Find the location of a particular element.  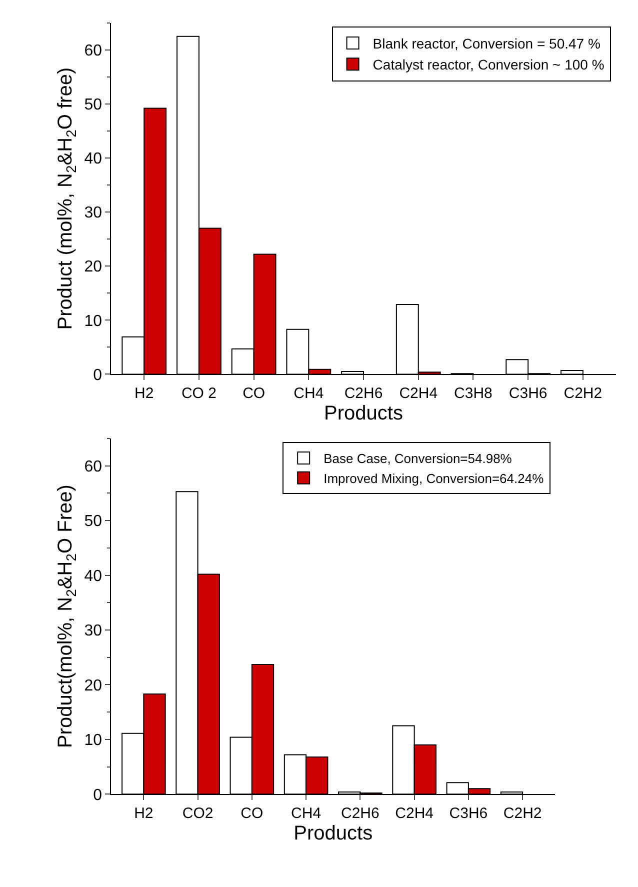

legend-label: Base Case, Conversion=54.98% is located at coordinates (418, 458).